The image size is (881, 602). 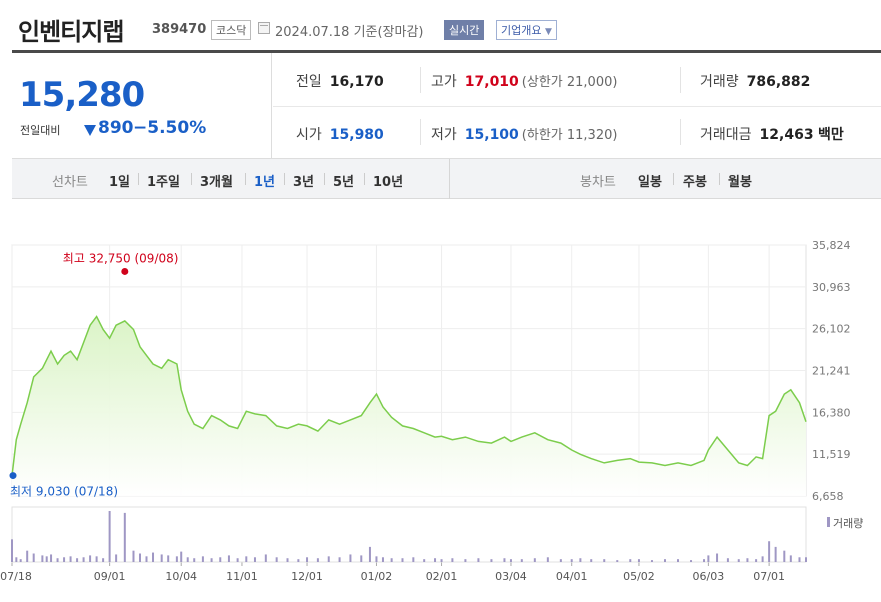 What do you see at coordinates (110, 576) in the screenshot?
I see `x-tick-label: 09/01` at bounding box center [110, 576].